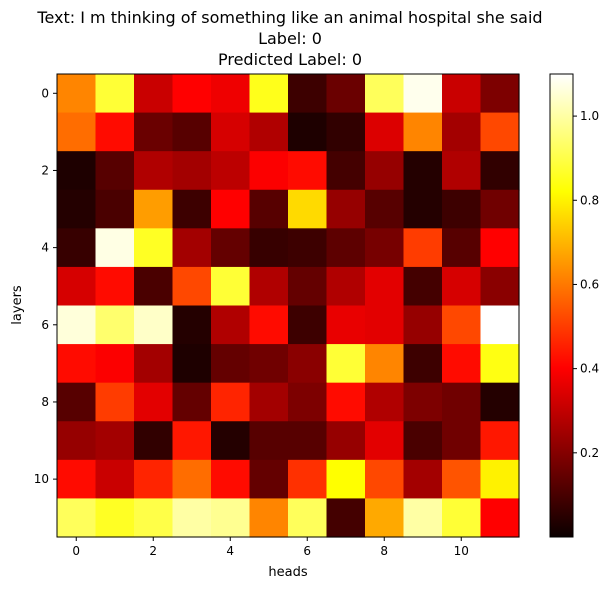 The height and width of the screenshot is (589, 614). Describe the element at coordinates (307, 551) in the screenshot. I see `x-tick-label: 6` at that location.